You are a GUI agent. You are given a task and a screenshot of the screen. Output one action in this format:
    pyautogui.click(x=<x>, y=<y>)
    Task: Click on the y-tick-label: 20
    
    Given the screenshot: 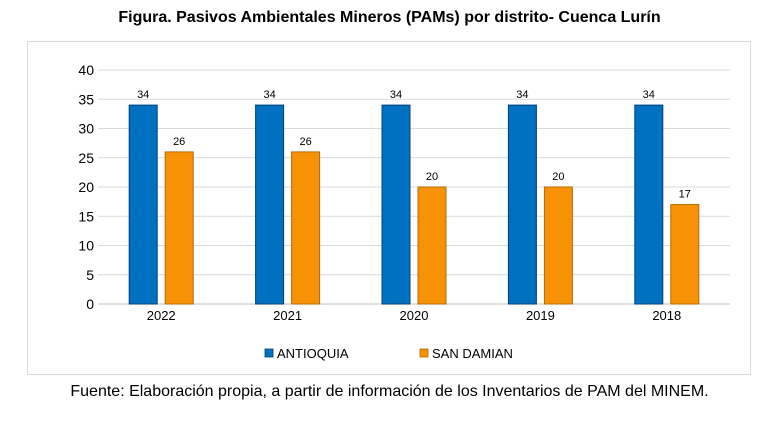 What is the action you would take?
    pyautogui.click(x=86, y=187)
    